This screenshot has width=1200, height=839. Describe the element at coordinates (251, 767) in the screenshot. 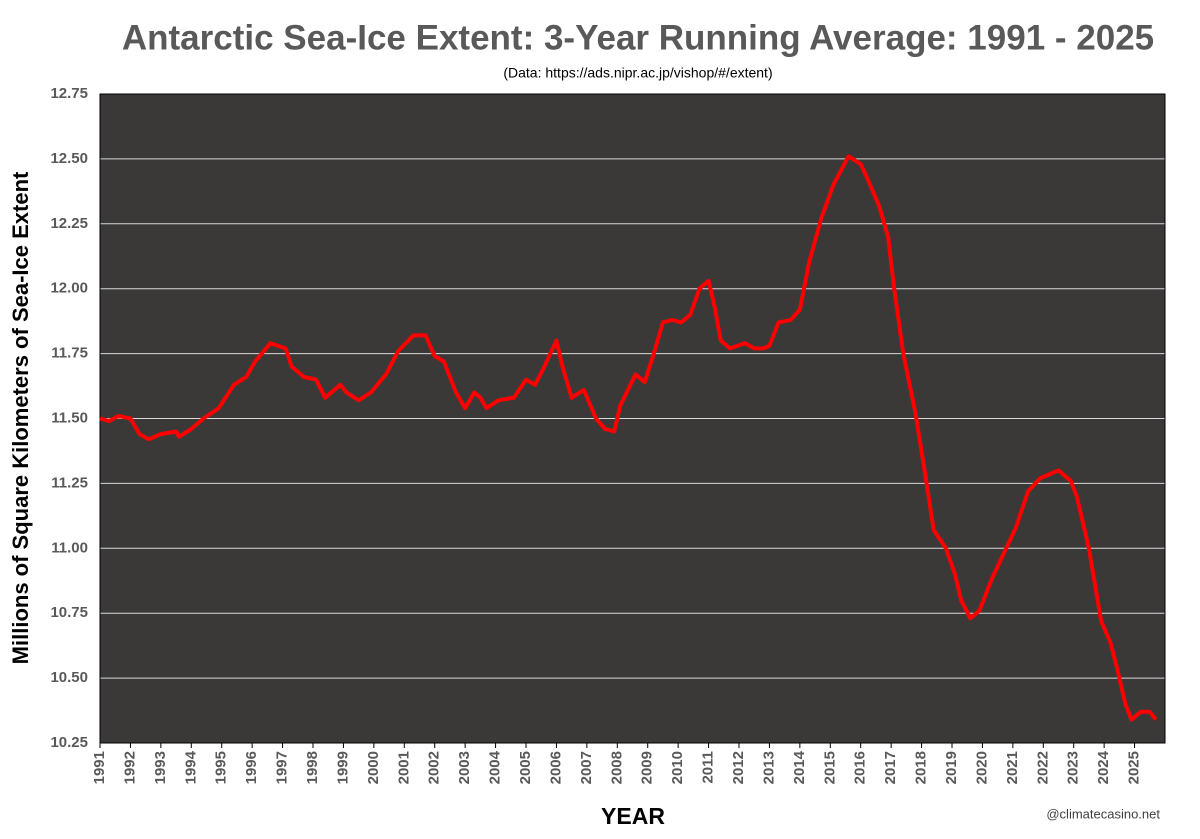

I see `x-tick-label: 1996` at that location.